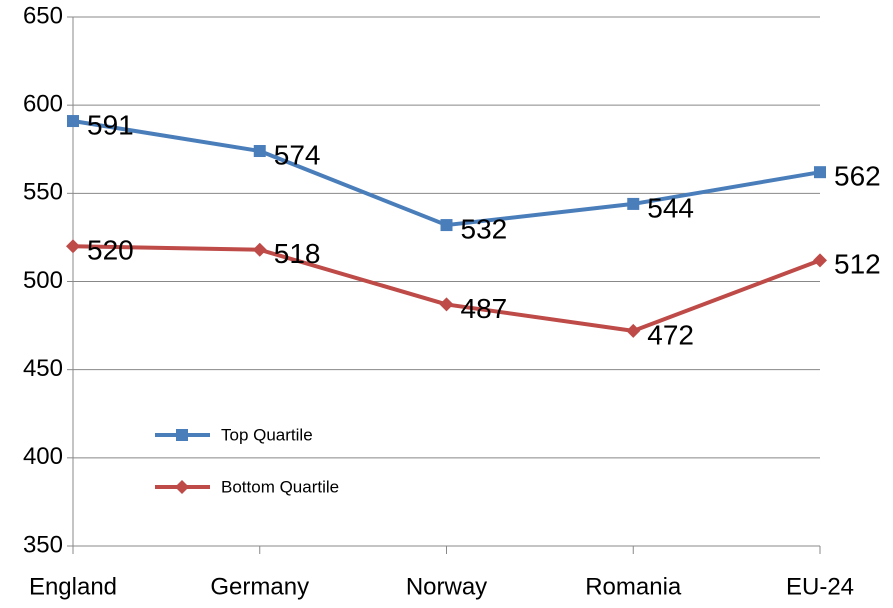 The width and height of the screenshot is (893, 608). I want to click on y-tick-label: 400, so click(43, 456).